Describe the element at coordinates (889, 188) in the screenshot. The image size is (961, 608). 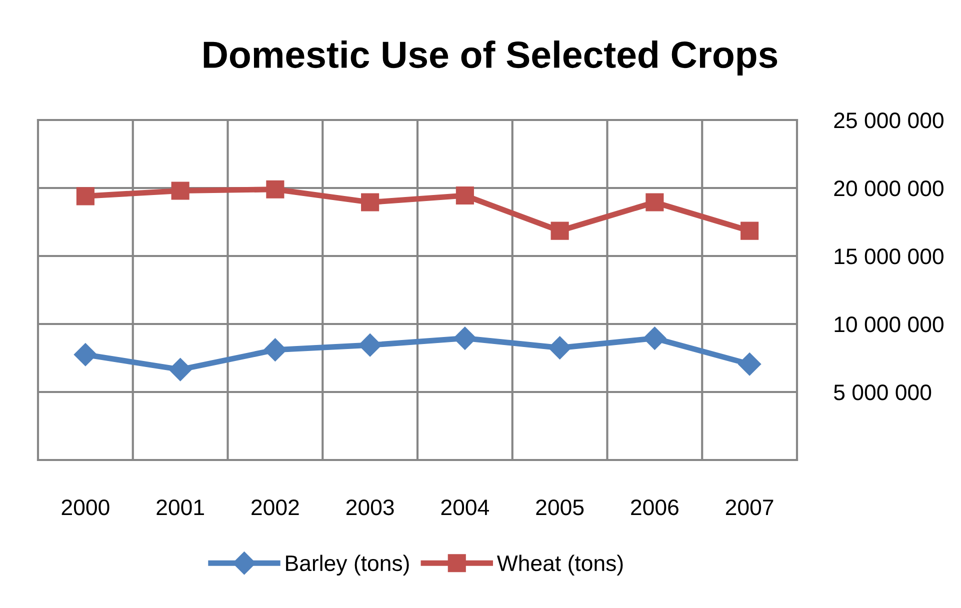
I see `y-tick-label: 20 000 000` at that location.